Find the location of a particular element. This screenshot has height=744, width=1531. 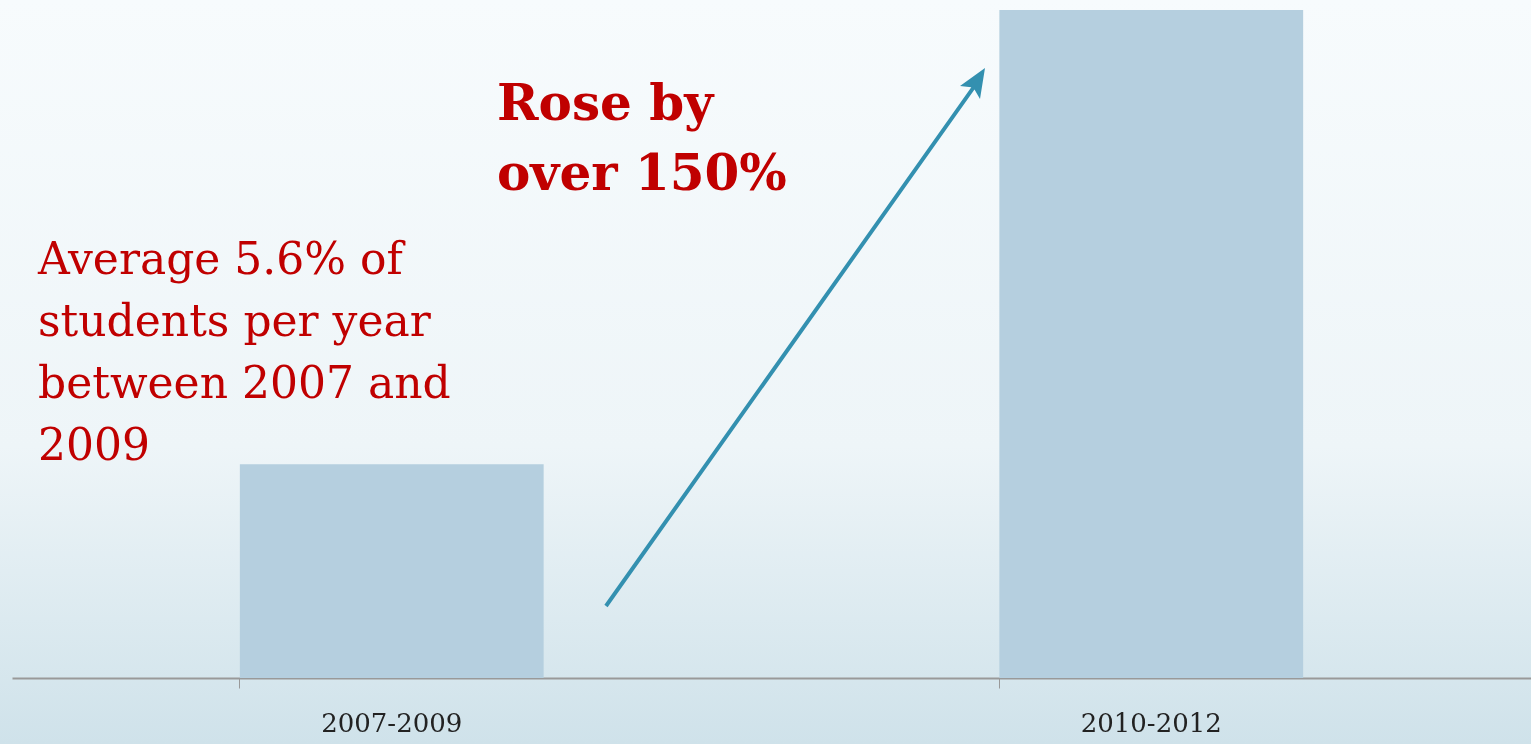

x-tick-label: 2007-2009 is located at coordinates (392, 722).